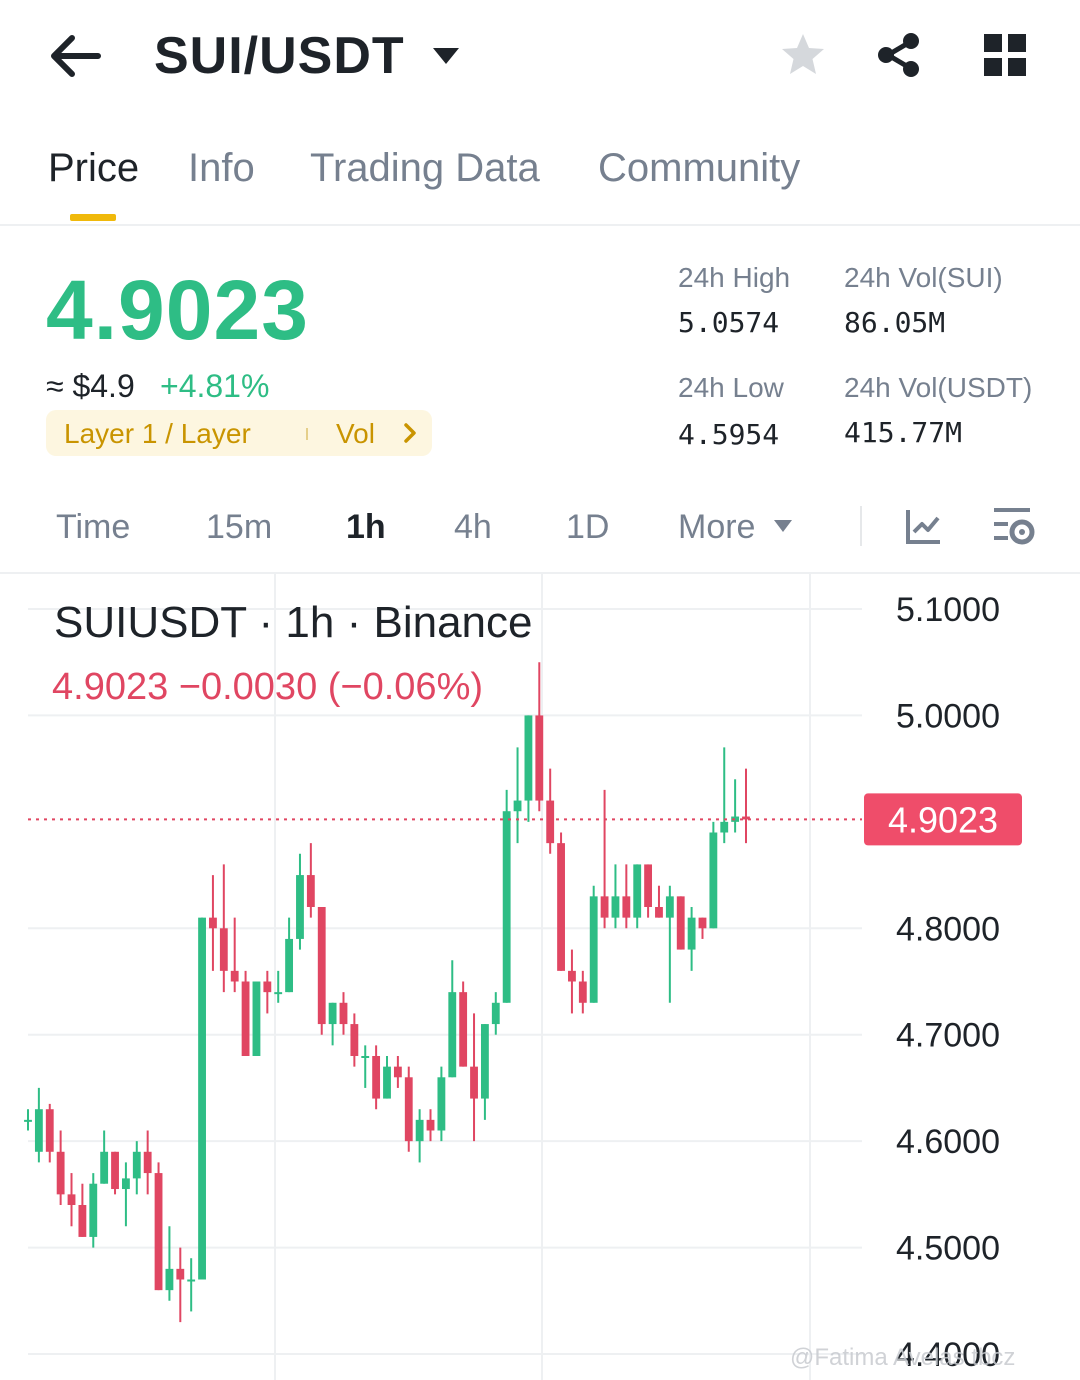  I want to click on tab-community: Community, so click(699, 168).